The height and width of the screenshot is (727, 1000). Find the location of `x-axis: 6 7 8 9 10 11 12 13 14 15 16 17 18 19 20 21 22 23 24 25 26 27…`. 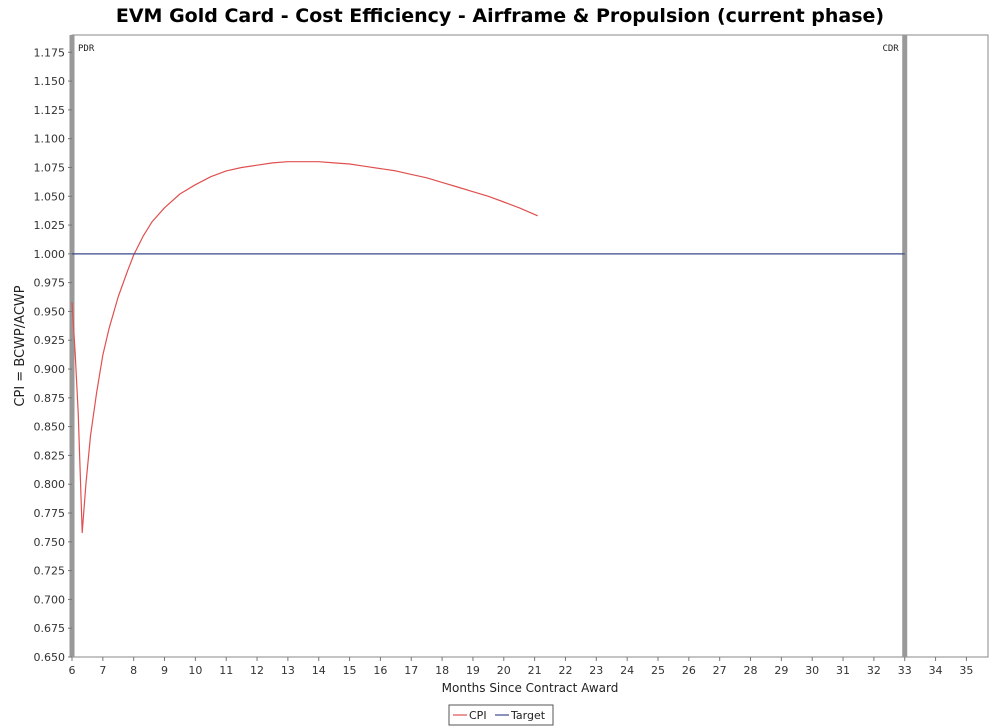

x-axis: 6 7 8 9 10 11 12 13 14 15 16 17 18 19 20 21 22 23 24 25 26 27… is located at coordinates (521, 667).